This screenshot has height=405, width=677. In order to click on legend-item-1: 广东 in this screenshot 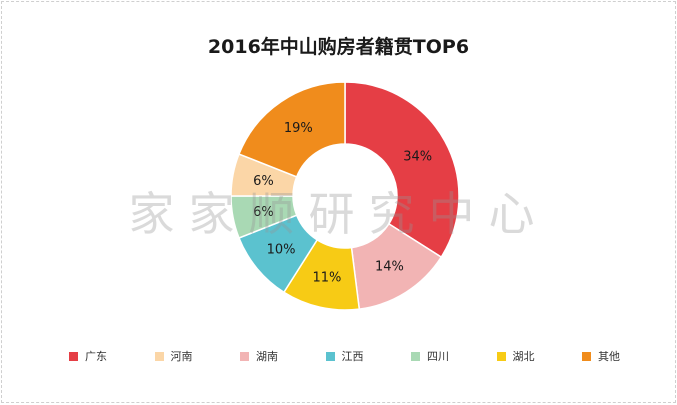, I will do `click(88, 356)`.